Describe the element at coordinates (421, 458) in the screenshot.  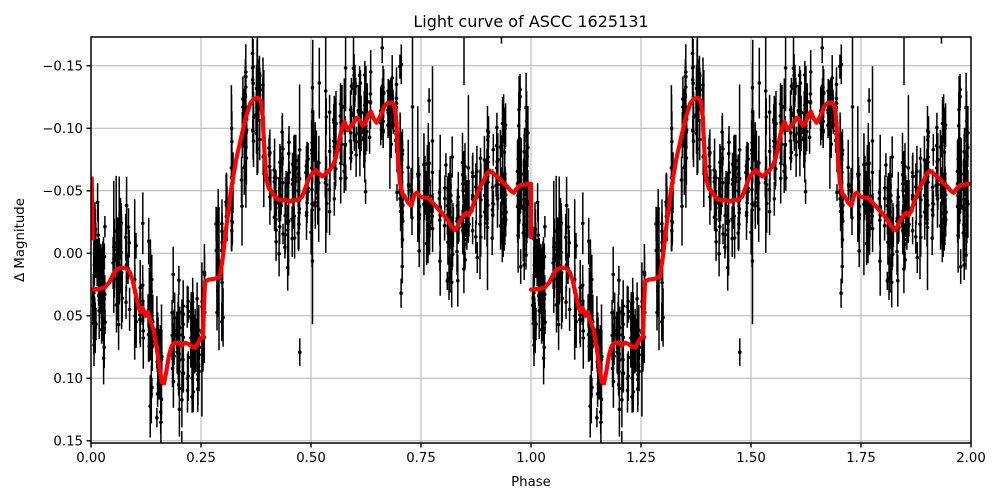
I see `x-tick-label: 0.75` at that location.